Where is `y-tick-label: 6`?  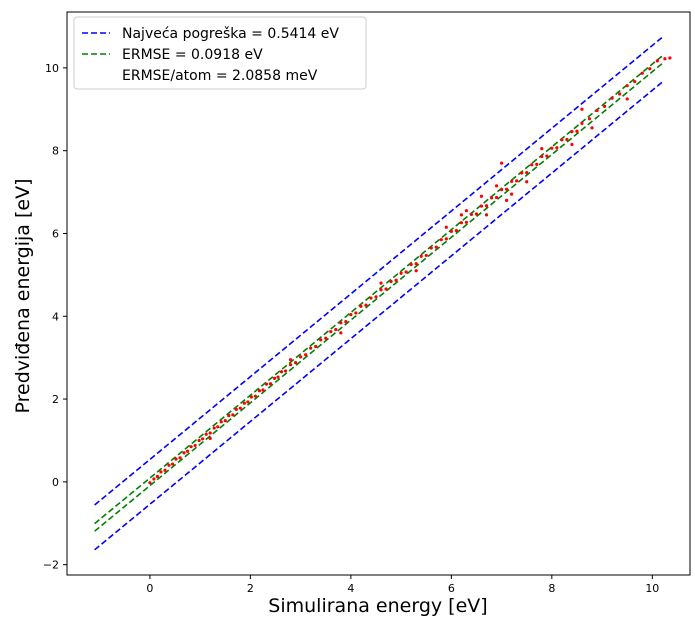
y-tick-label: 6 is located at coordinates (55, 233).